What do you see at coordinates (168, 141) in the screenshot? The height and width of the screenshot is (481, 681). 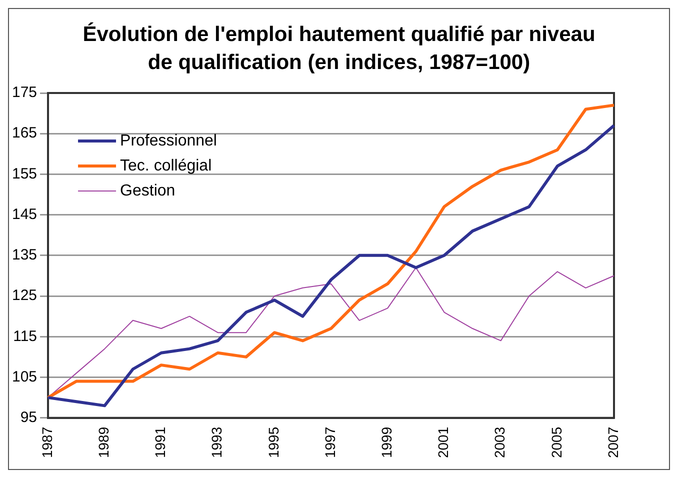 I see `legend-label: Professionnel` at bounding box center [168, 141].